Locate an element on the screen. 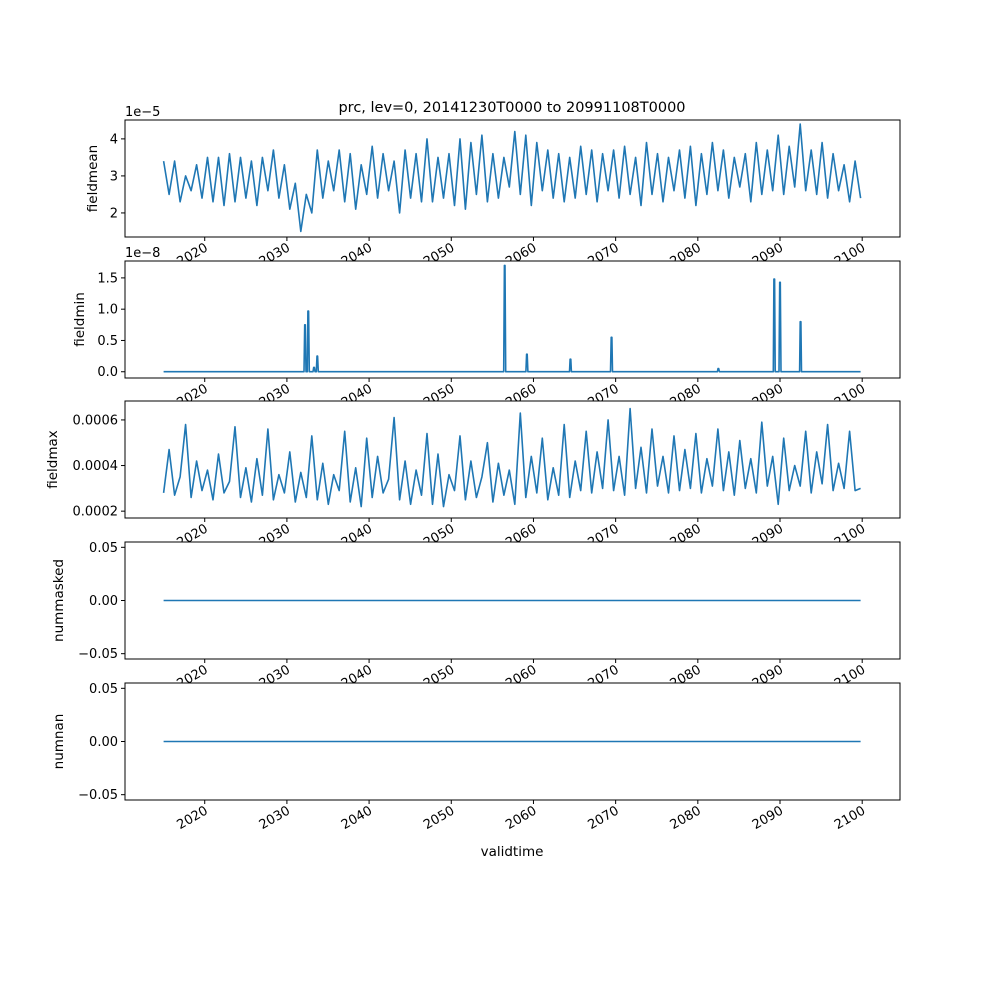 This screenshot has width=1000, height=1000. y-axis-label: fieldmean is located at coordinates (93, 178).